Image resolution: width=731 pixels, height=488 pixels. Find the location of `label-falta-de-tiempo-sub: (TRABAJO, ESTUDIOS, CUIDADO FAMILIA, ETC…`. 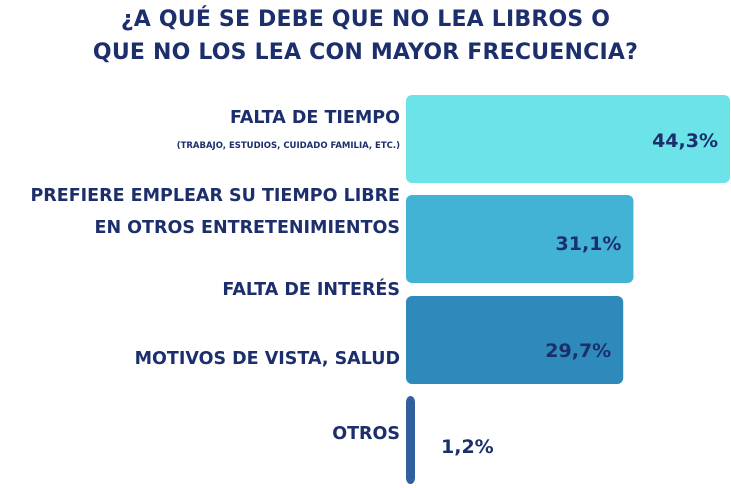

label-falta-de-tiempo-sub: (TRABAJO, ESTUDIOS, CUIDADO FAMILIA, ETC… is located at coordinates (288, 146).